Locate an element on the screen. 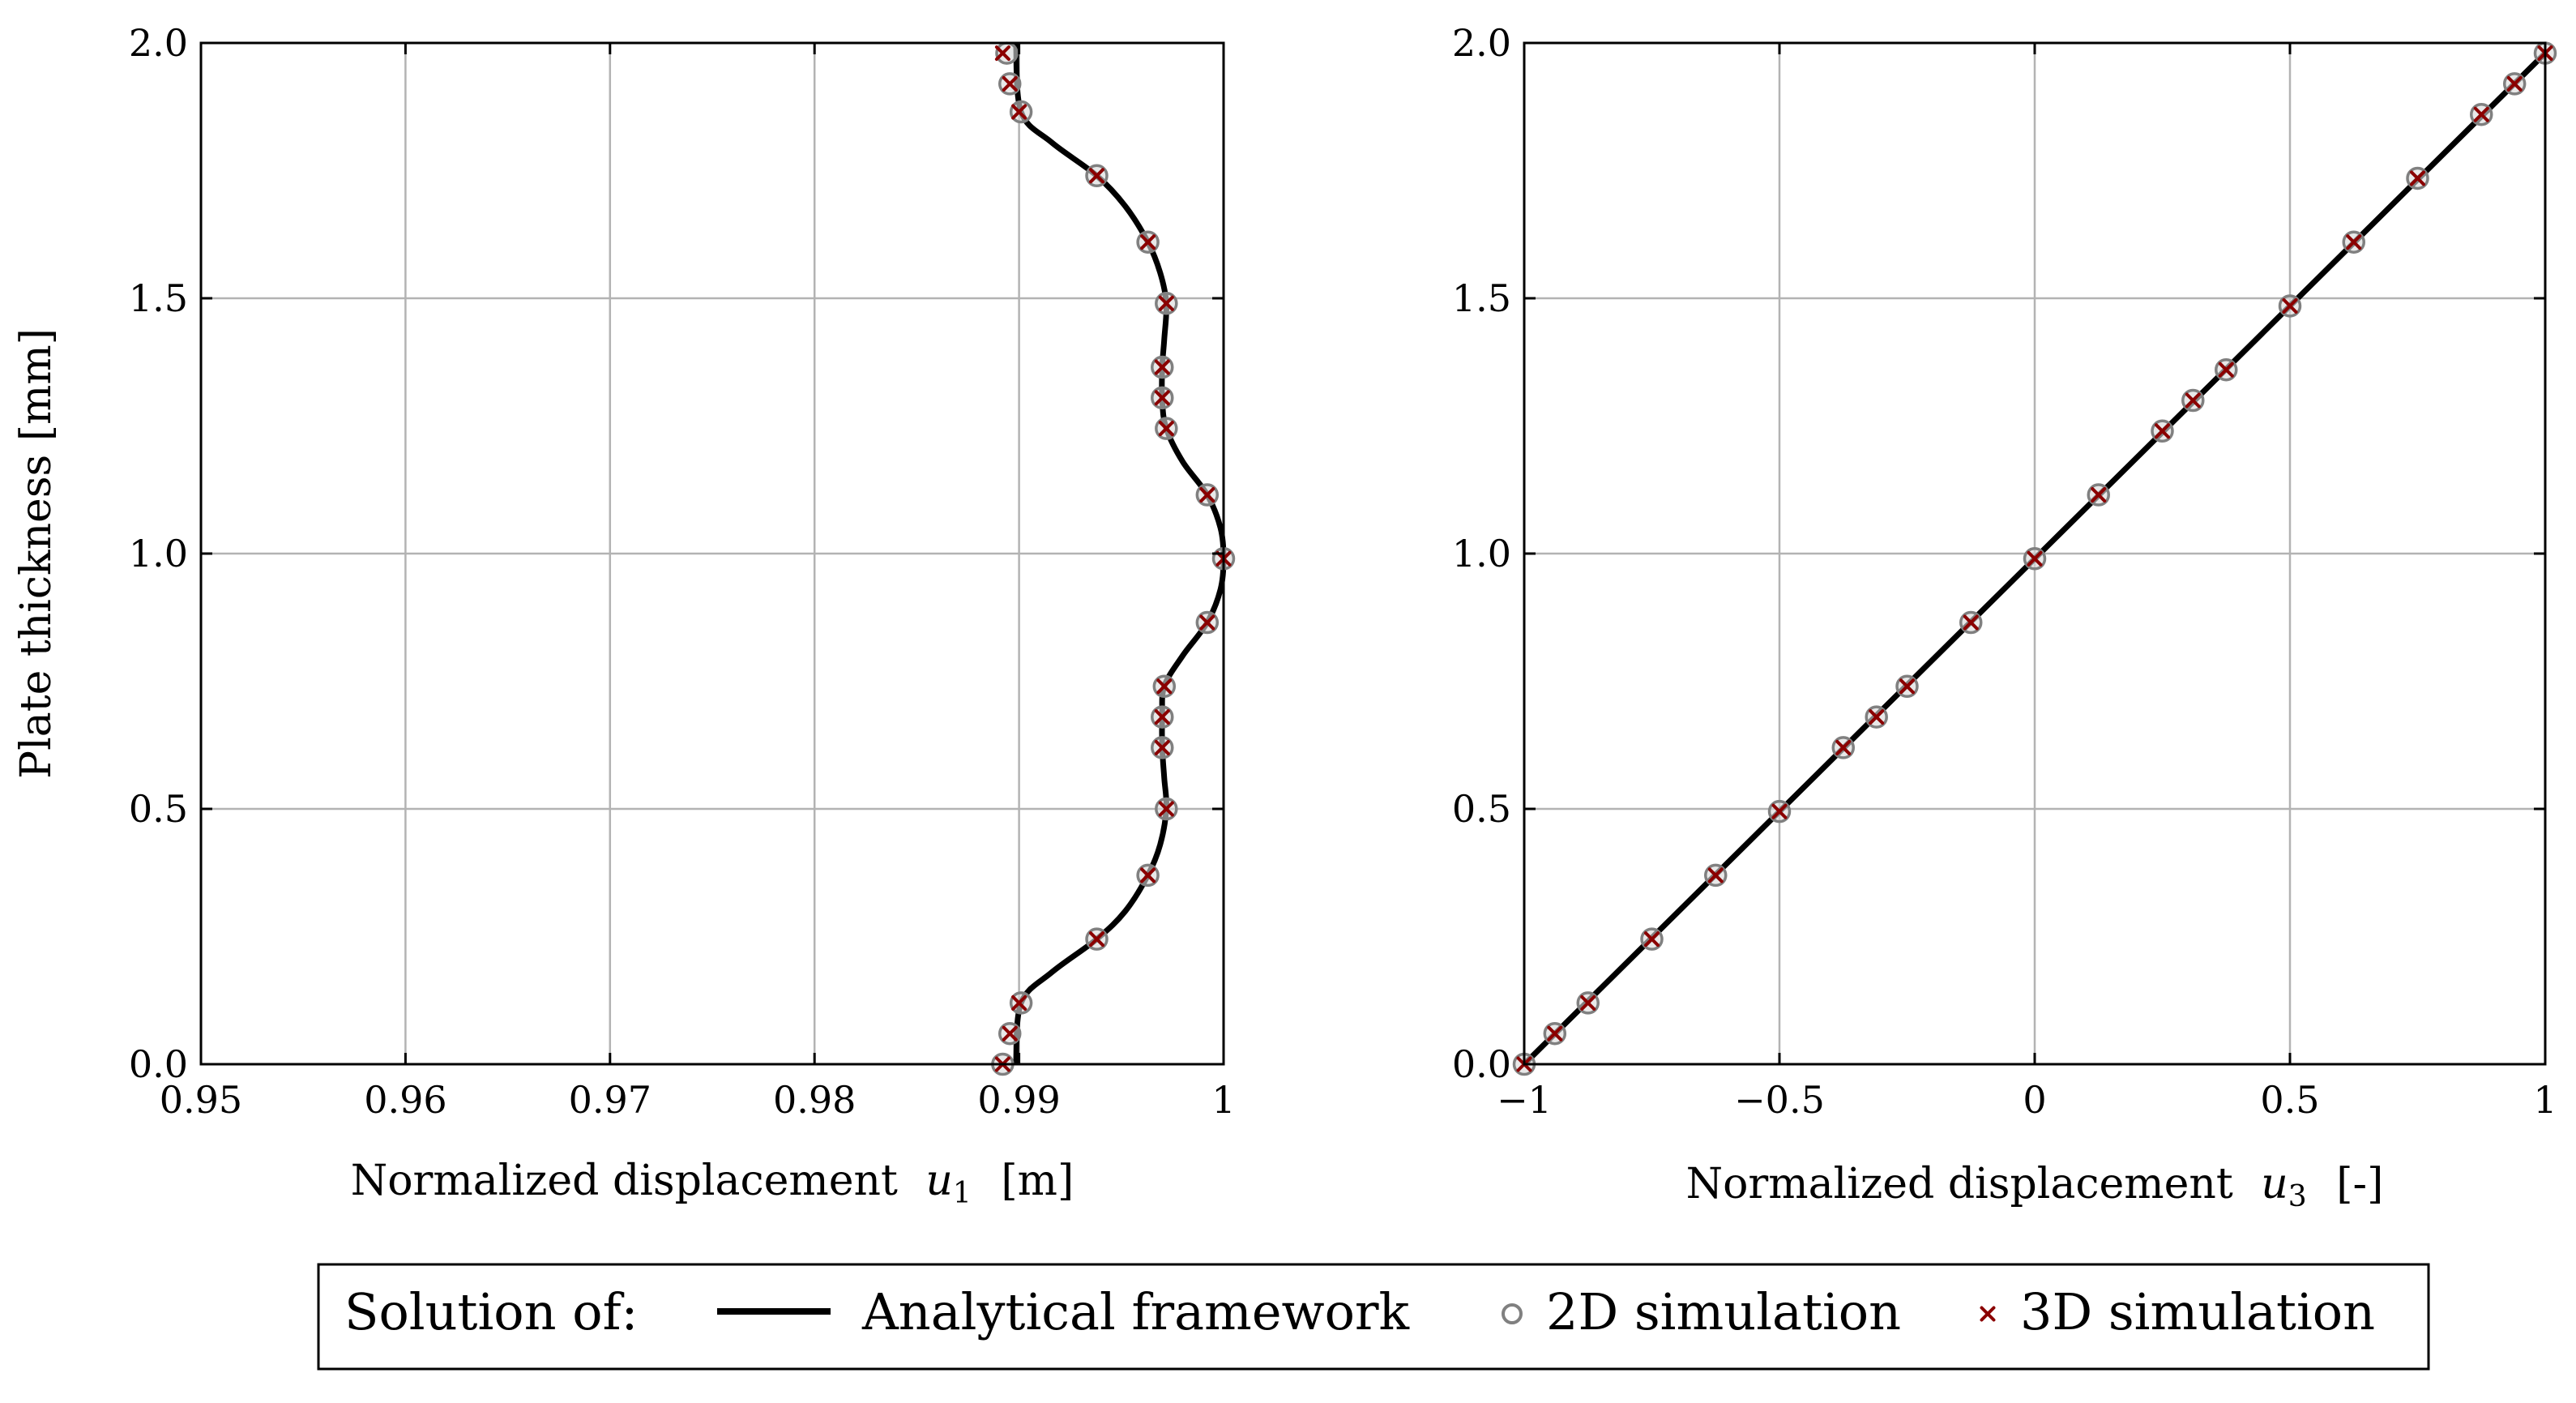 The height and width of the screenshot is (1403, 2576). right-x-tick-label: −1 is located at coordinates (1524, 1100).